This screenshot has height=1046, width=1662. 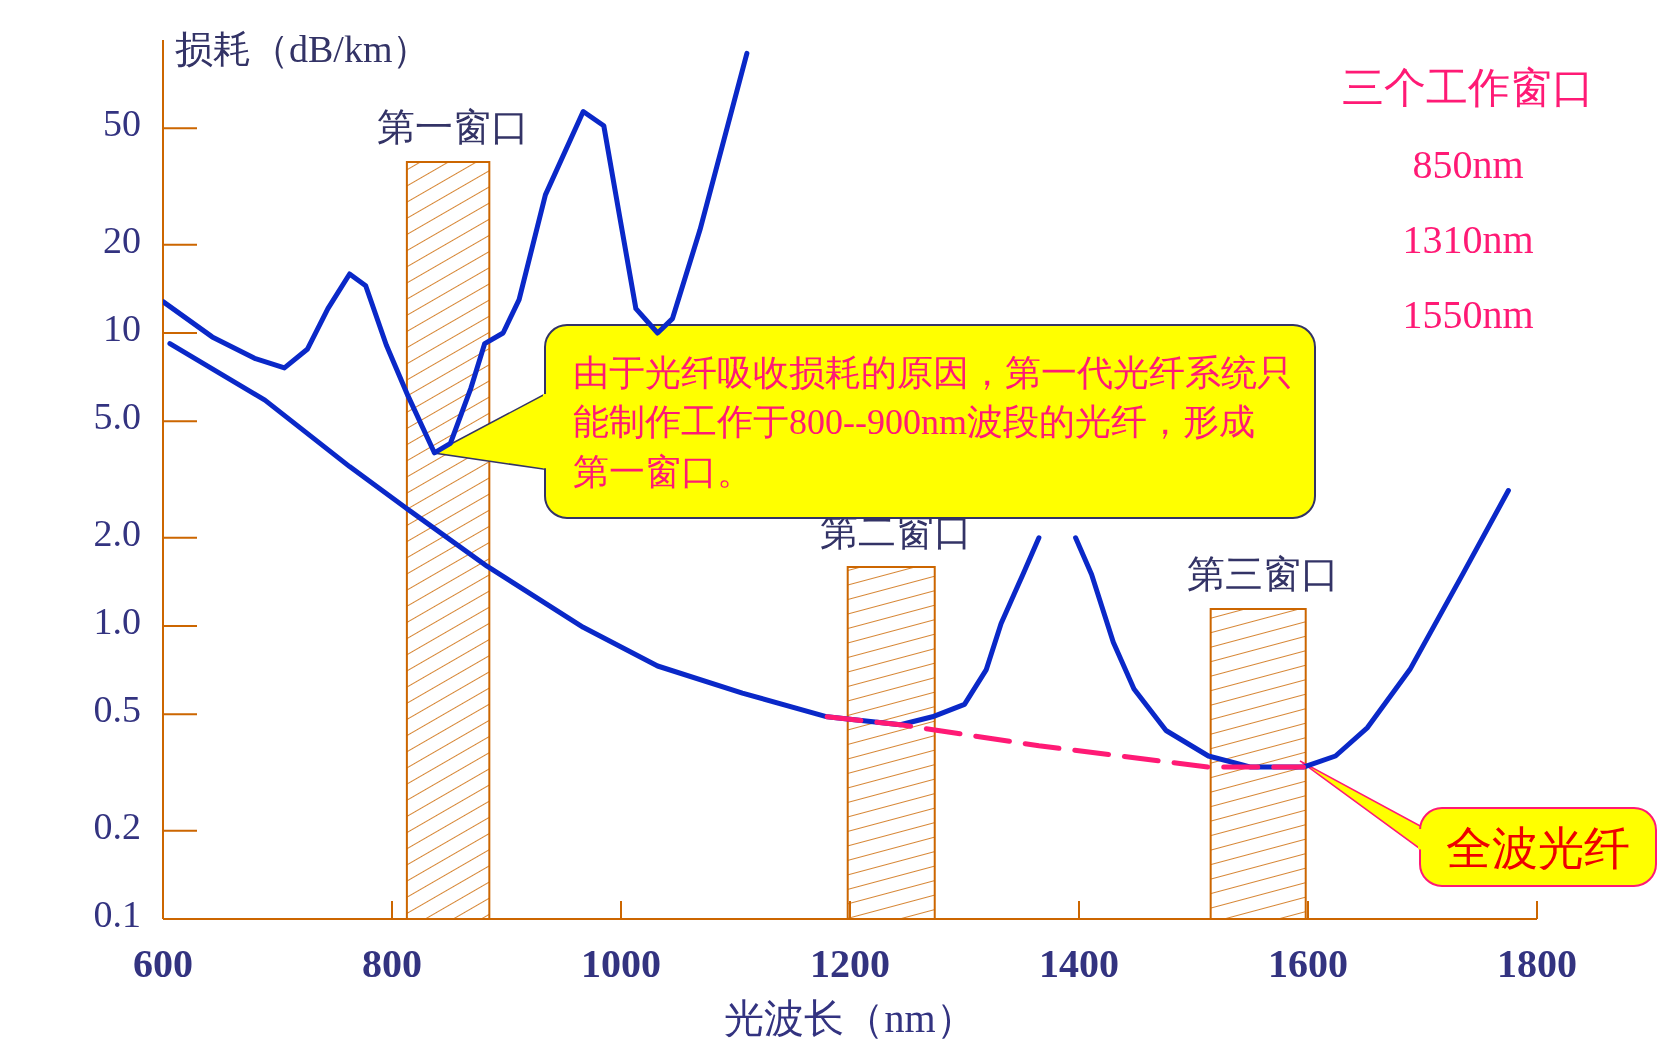 What do you see at coordinates (850, 963) in the screenshot?
I see `x-tick-label: 1200` at bounding box center [850, 963].